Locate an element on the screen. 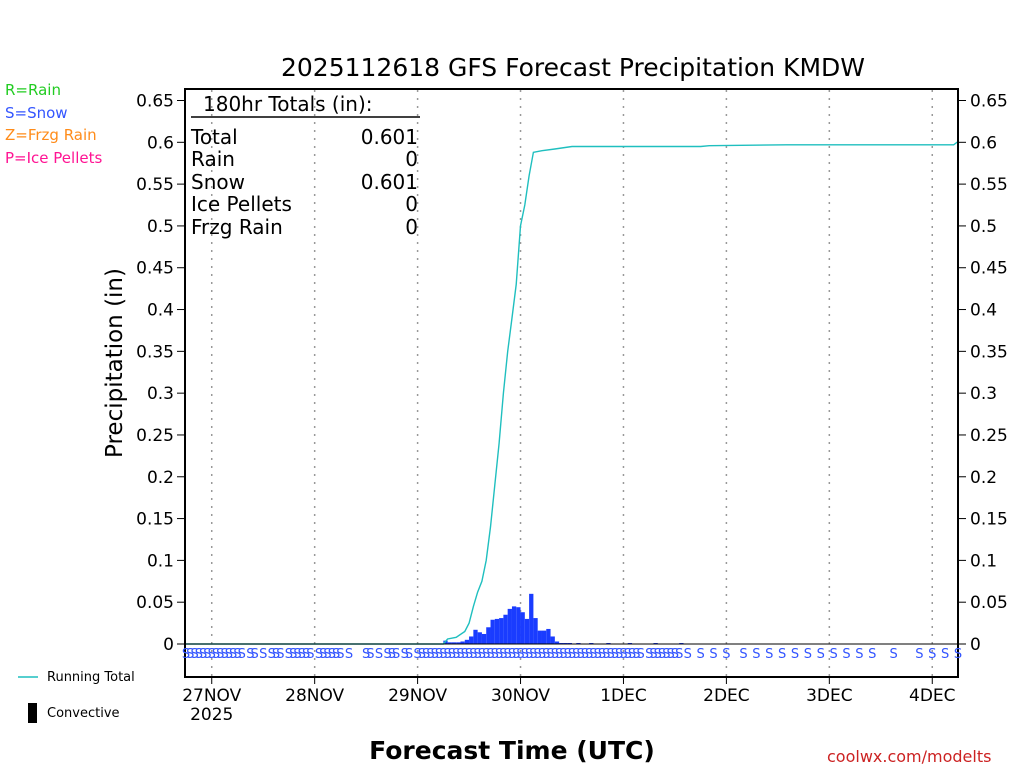 Image resolution: width=1024 pixels, height=768 pixels. totals-label-snow: Snow is located at coordinates (218, 182).